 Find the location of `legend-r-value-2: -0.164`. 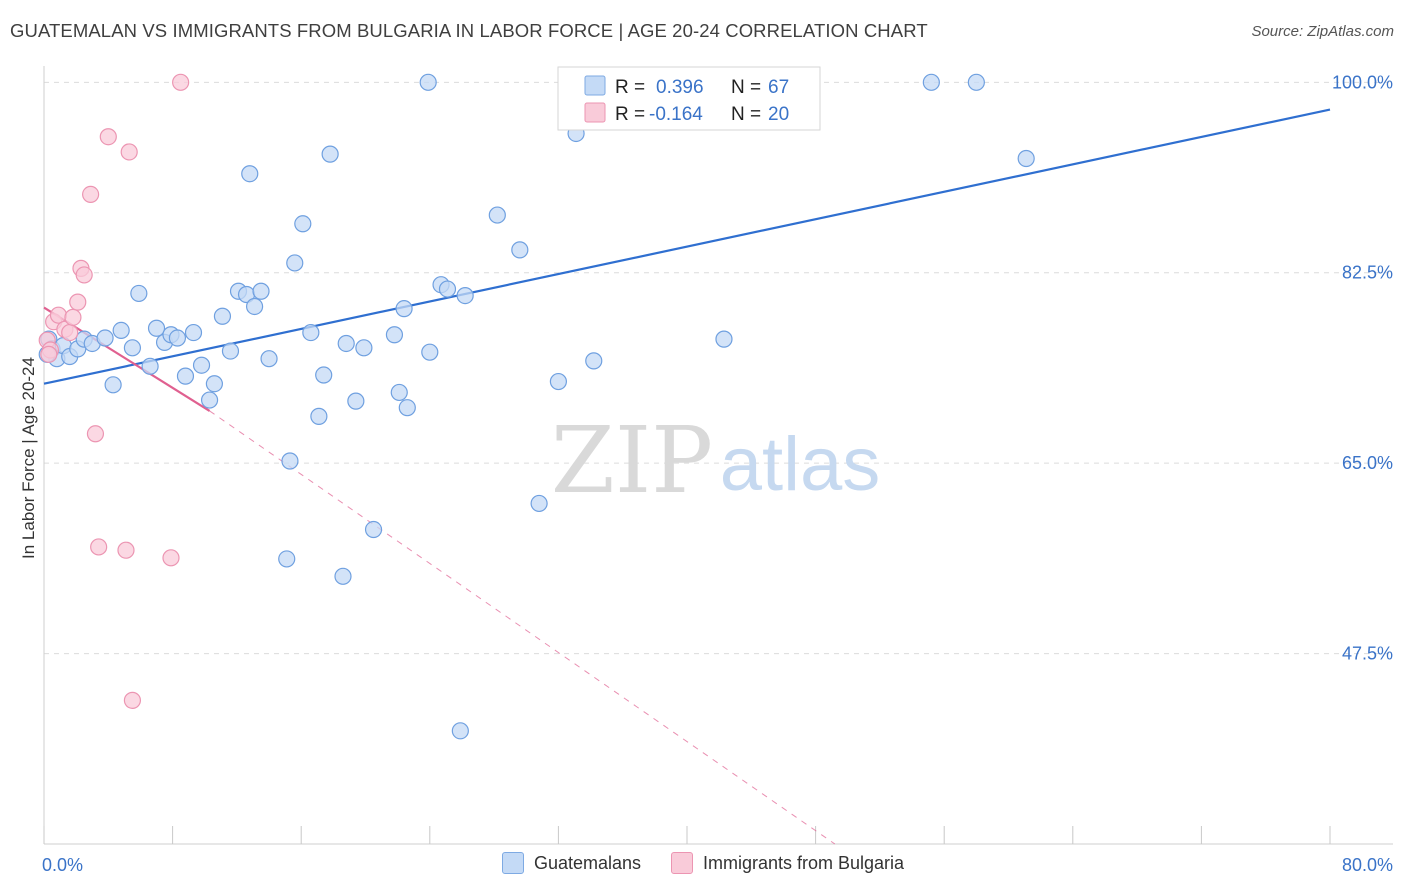

legend-r-value-2: -0.164 is located at coordinates (676, 114).